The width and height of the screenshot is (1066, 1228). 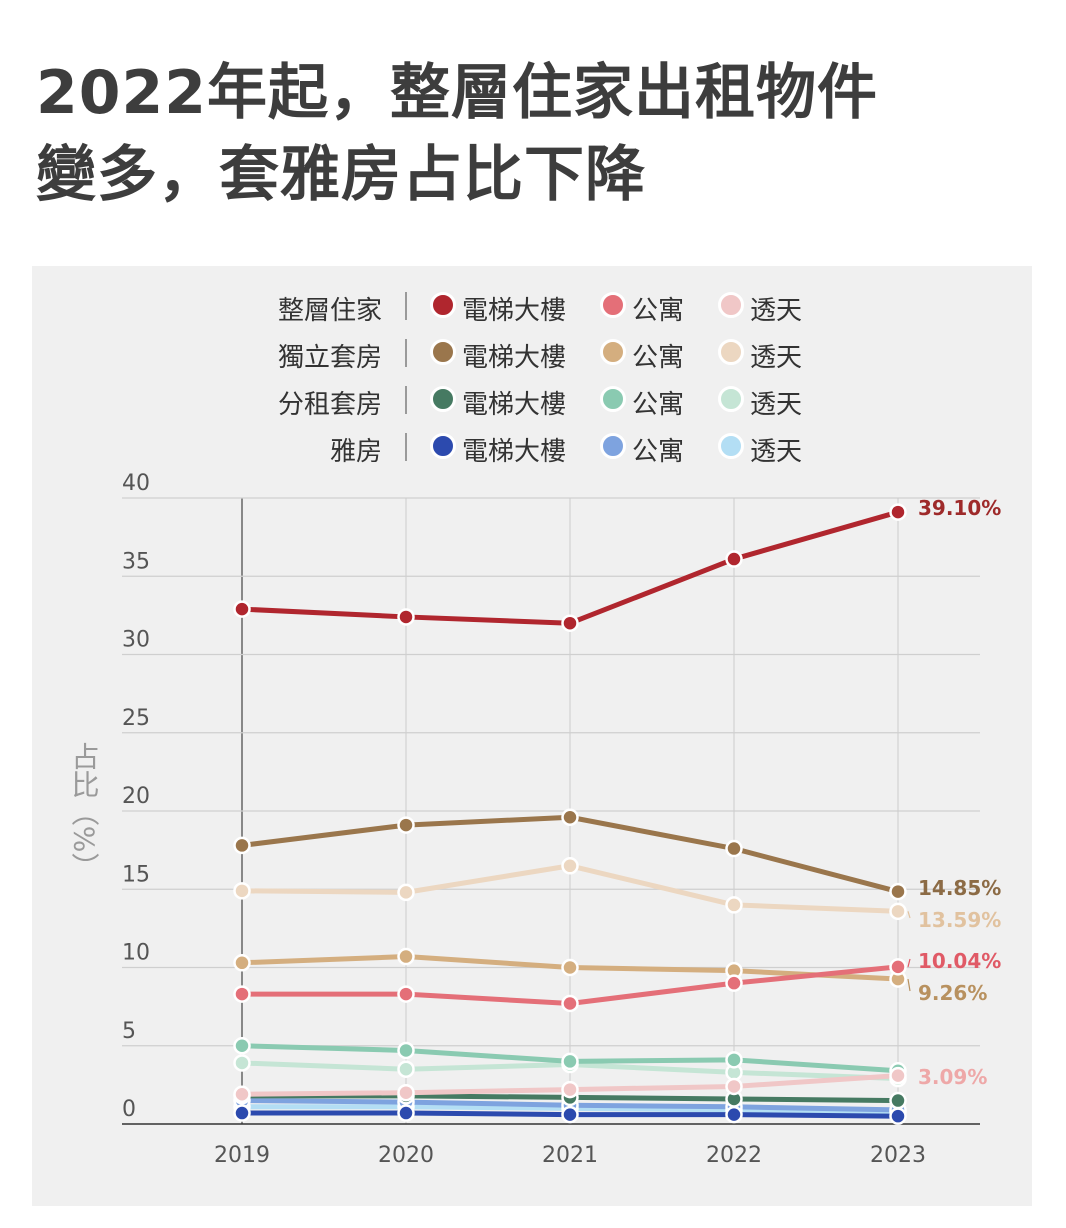 I want to click on chart-title: 2022年起，整層住家出租物件 變多，套雅房占比下降, so click(x=536, y=134).